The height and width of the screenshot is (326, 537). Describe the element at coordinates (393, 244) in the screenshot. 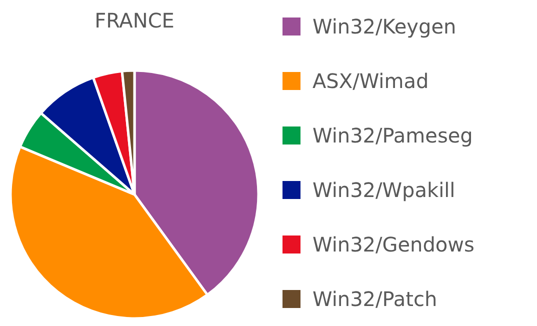

I see `legend-label: Win32/Gendows` at that location.